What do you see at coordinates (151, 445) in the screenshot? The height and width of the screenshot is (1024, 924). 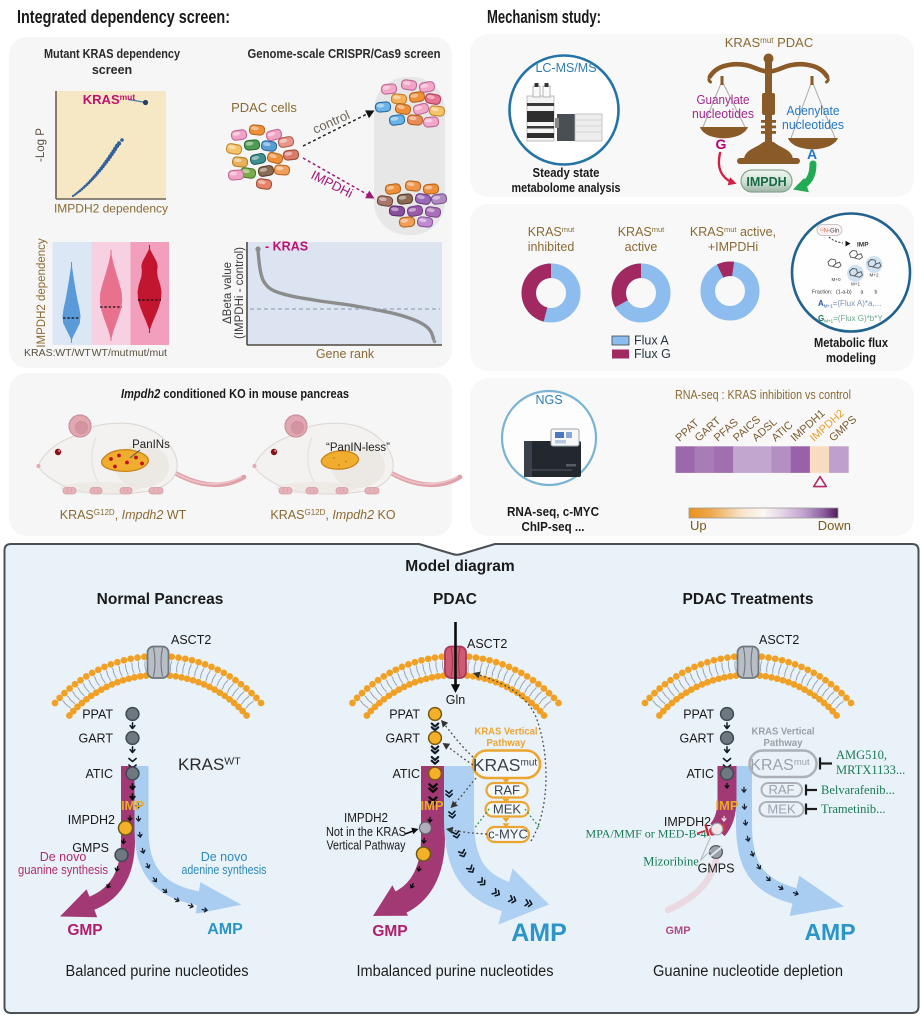 I see `svg-text: PanINs` at bounding box center [151, 445].